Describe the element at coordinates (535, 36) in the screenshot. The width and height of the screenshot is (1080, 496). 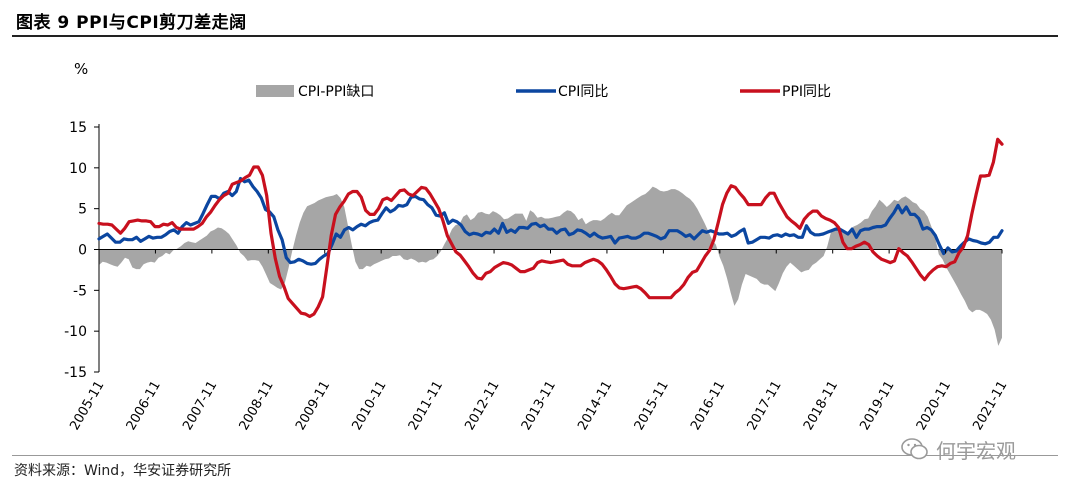
I see `title-divider` at that location.